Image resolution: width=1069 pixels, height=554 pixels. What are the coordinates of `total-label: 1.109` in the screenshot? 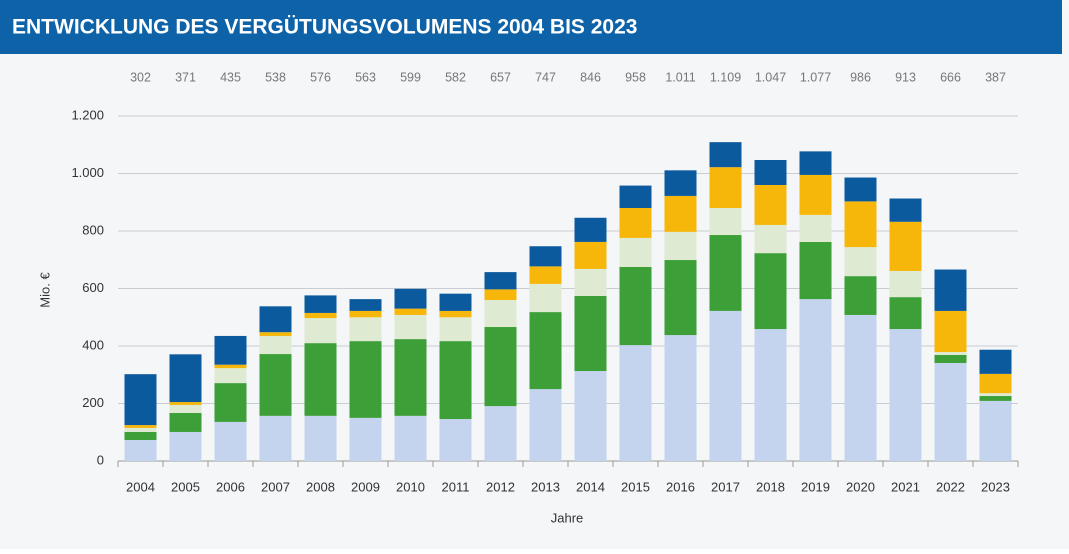 It's located at (725, 77).